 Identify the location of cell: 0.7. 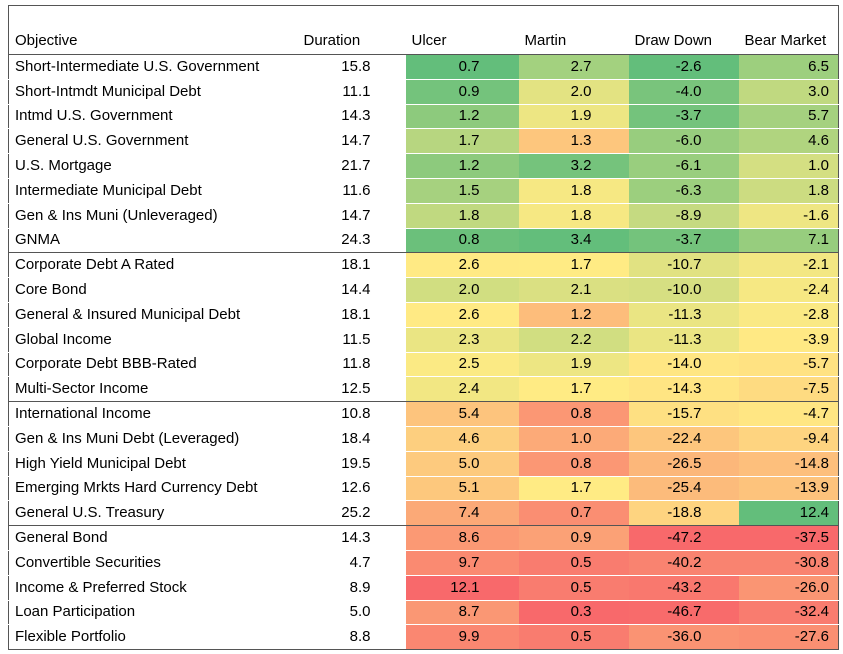
(462, 67).